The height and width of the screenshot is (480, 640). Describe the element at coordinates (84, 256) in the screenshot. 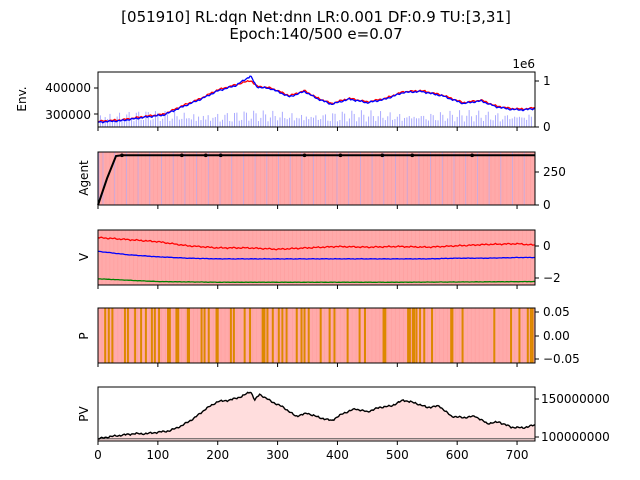

I see `v-ylabel: V` at that location.